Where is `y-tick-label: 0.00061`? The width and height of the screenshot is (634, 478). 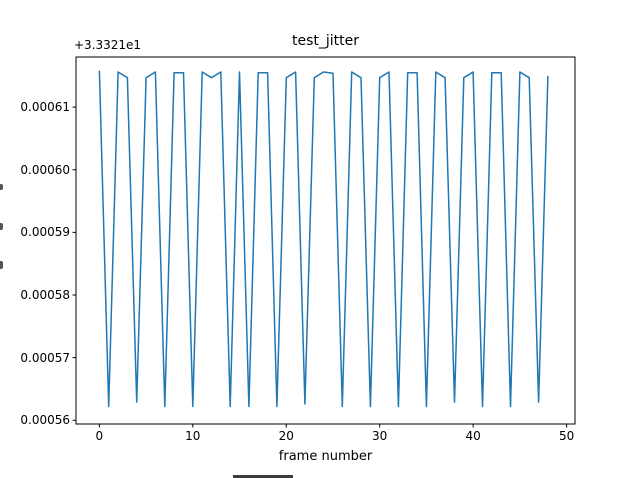 y-tick-label: 0.00061 is located at coordinates (45, 107).